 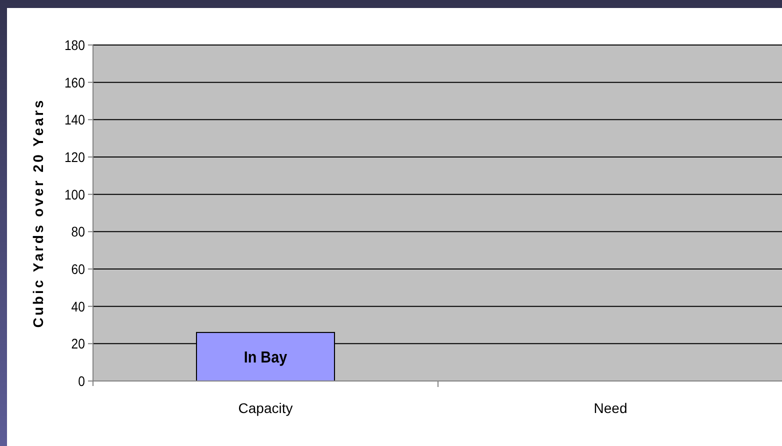 What do you see at coordinates (81, 381) in the screenshot?
I see `y-tick-label: 0` at bounding box center [81, 381].